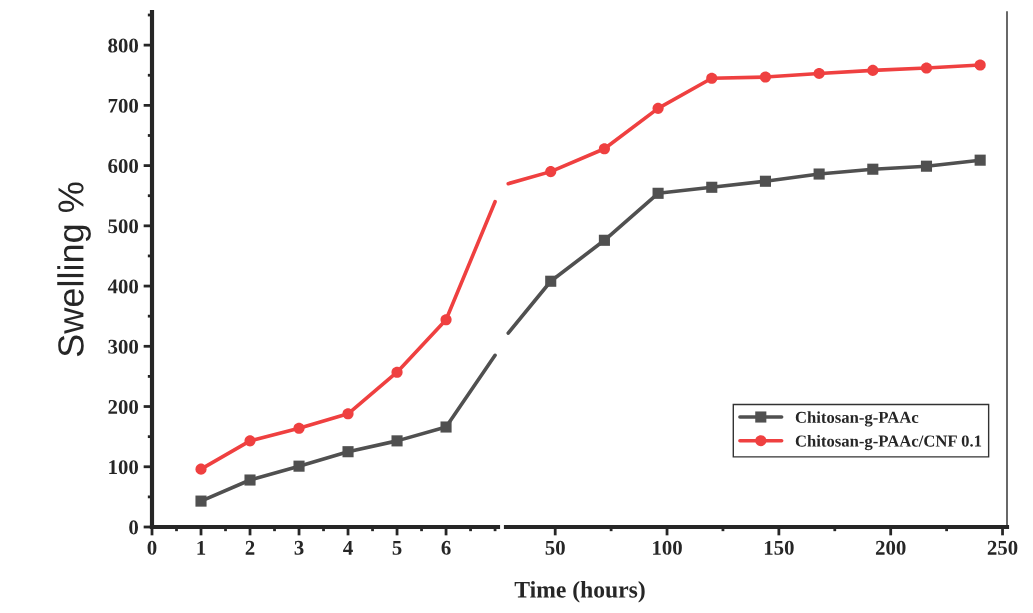  Describe the element at coordinates (123, 286) in the screenshot. I see `y-tick-label: 400` at that location.